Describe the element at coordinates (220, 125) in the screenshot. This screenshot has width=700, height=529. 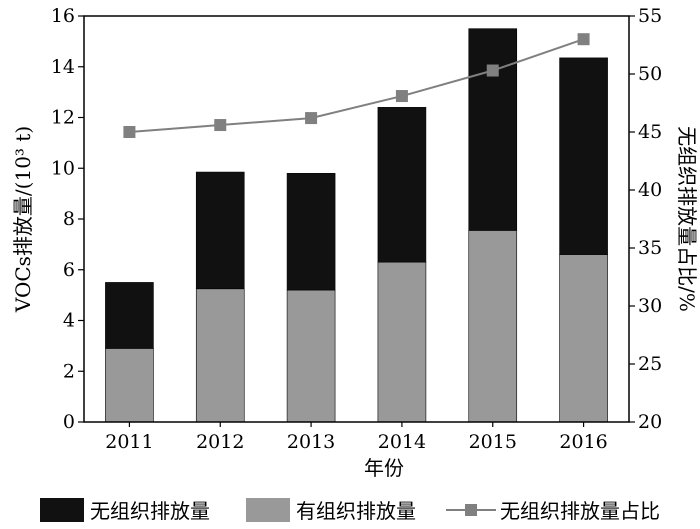
I see `ratio-marker-2012` at that location.